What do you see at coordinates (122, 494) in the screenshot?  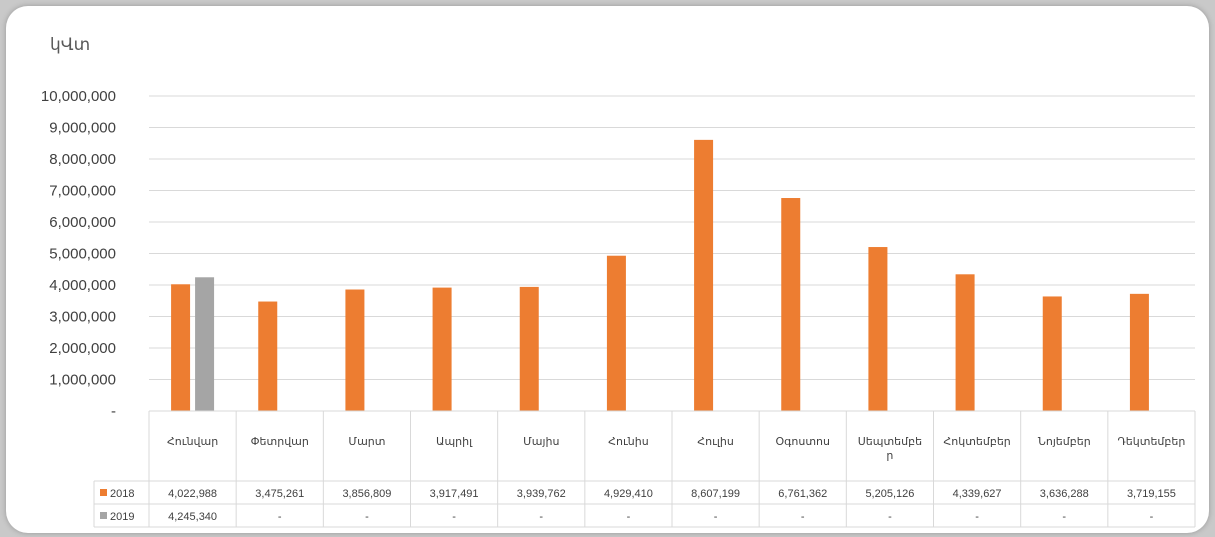 I see `series-name: 2018` at bounding box center [122, 494].